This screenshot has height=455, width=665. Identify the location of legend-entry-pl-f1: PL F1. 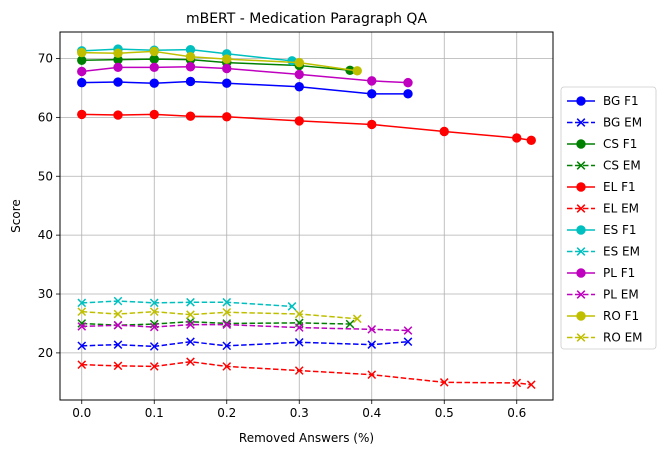
(601, 273).